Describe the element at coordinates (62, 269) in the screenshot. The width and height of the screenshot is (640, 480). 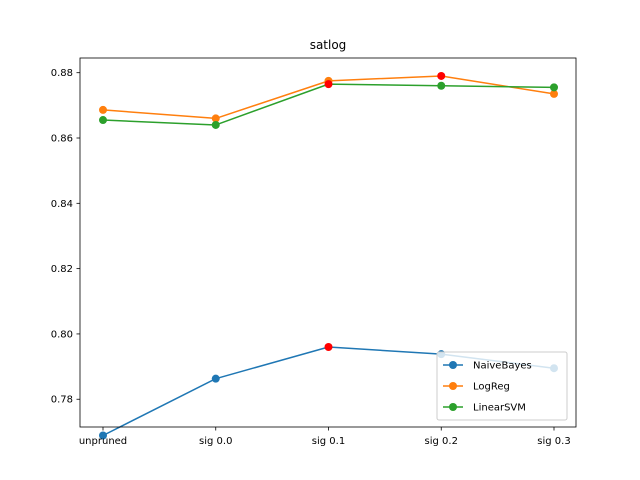
I see `y-tick-label: 0.82` at that location.